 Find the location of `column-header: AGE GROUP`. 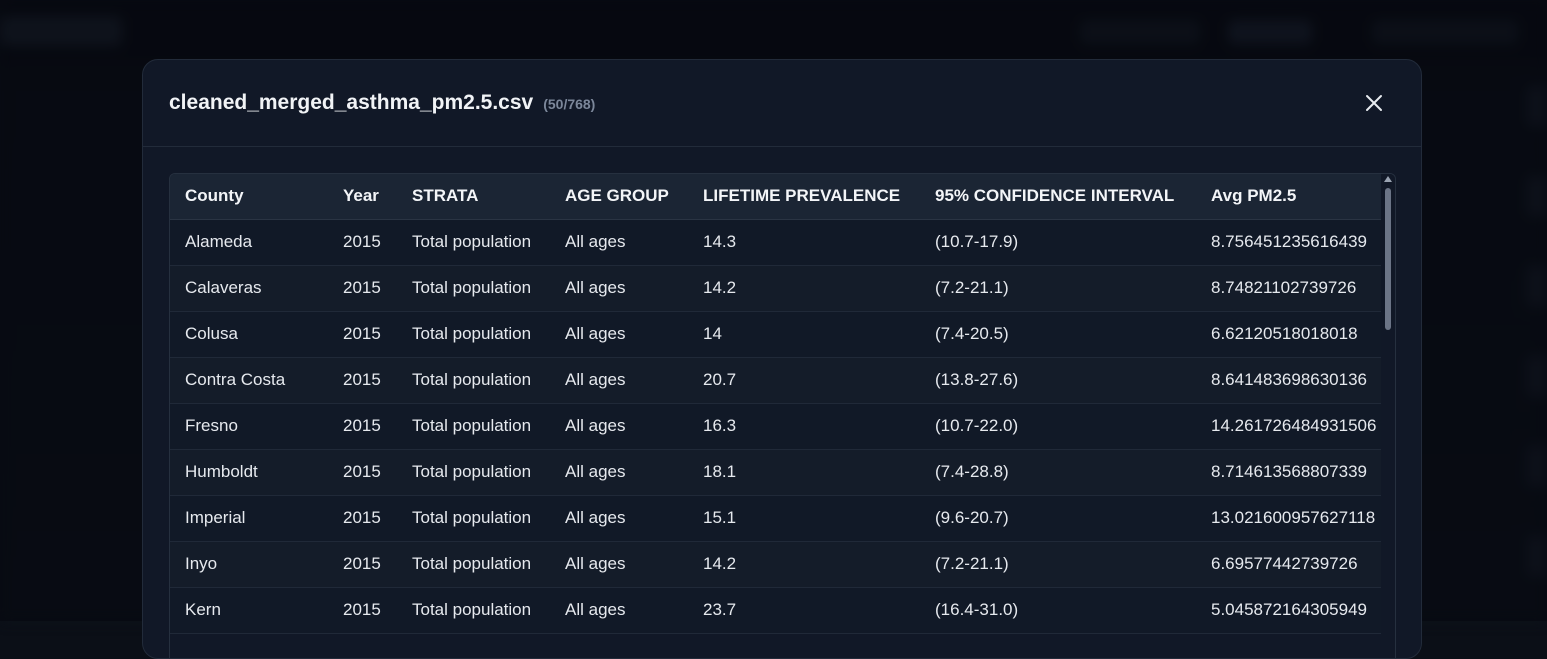

column-header: AGE GROUP is located at coordinates (619, 196).